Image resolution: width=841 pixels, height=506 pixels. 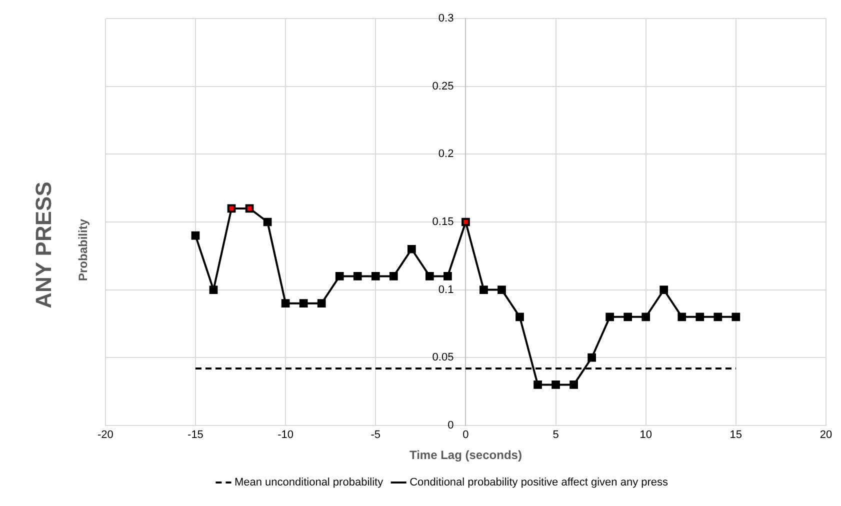 What do you see at coordinates (555, 435) in the screenshot?
I see `x-tick-label: 5` at bounding box center [555, 435].